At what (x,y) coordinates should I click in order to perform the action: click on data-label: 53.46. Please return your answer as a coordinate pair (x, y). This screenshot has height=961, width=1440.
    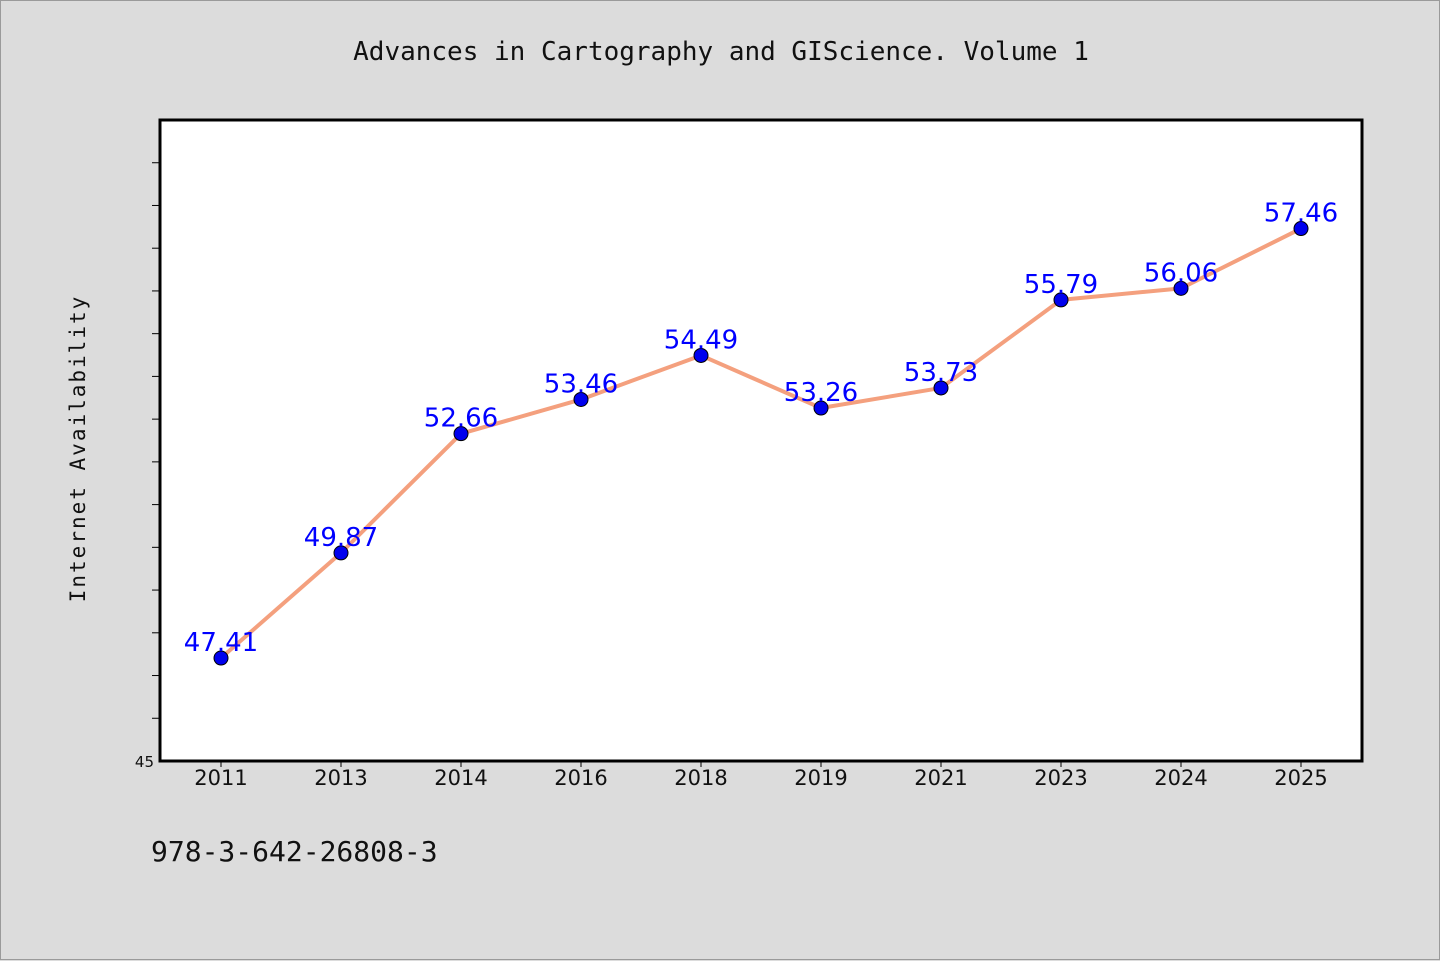
    Looking at the image, I should click on (581, 384).